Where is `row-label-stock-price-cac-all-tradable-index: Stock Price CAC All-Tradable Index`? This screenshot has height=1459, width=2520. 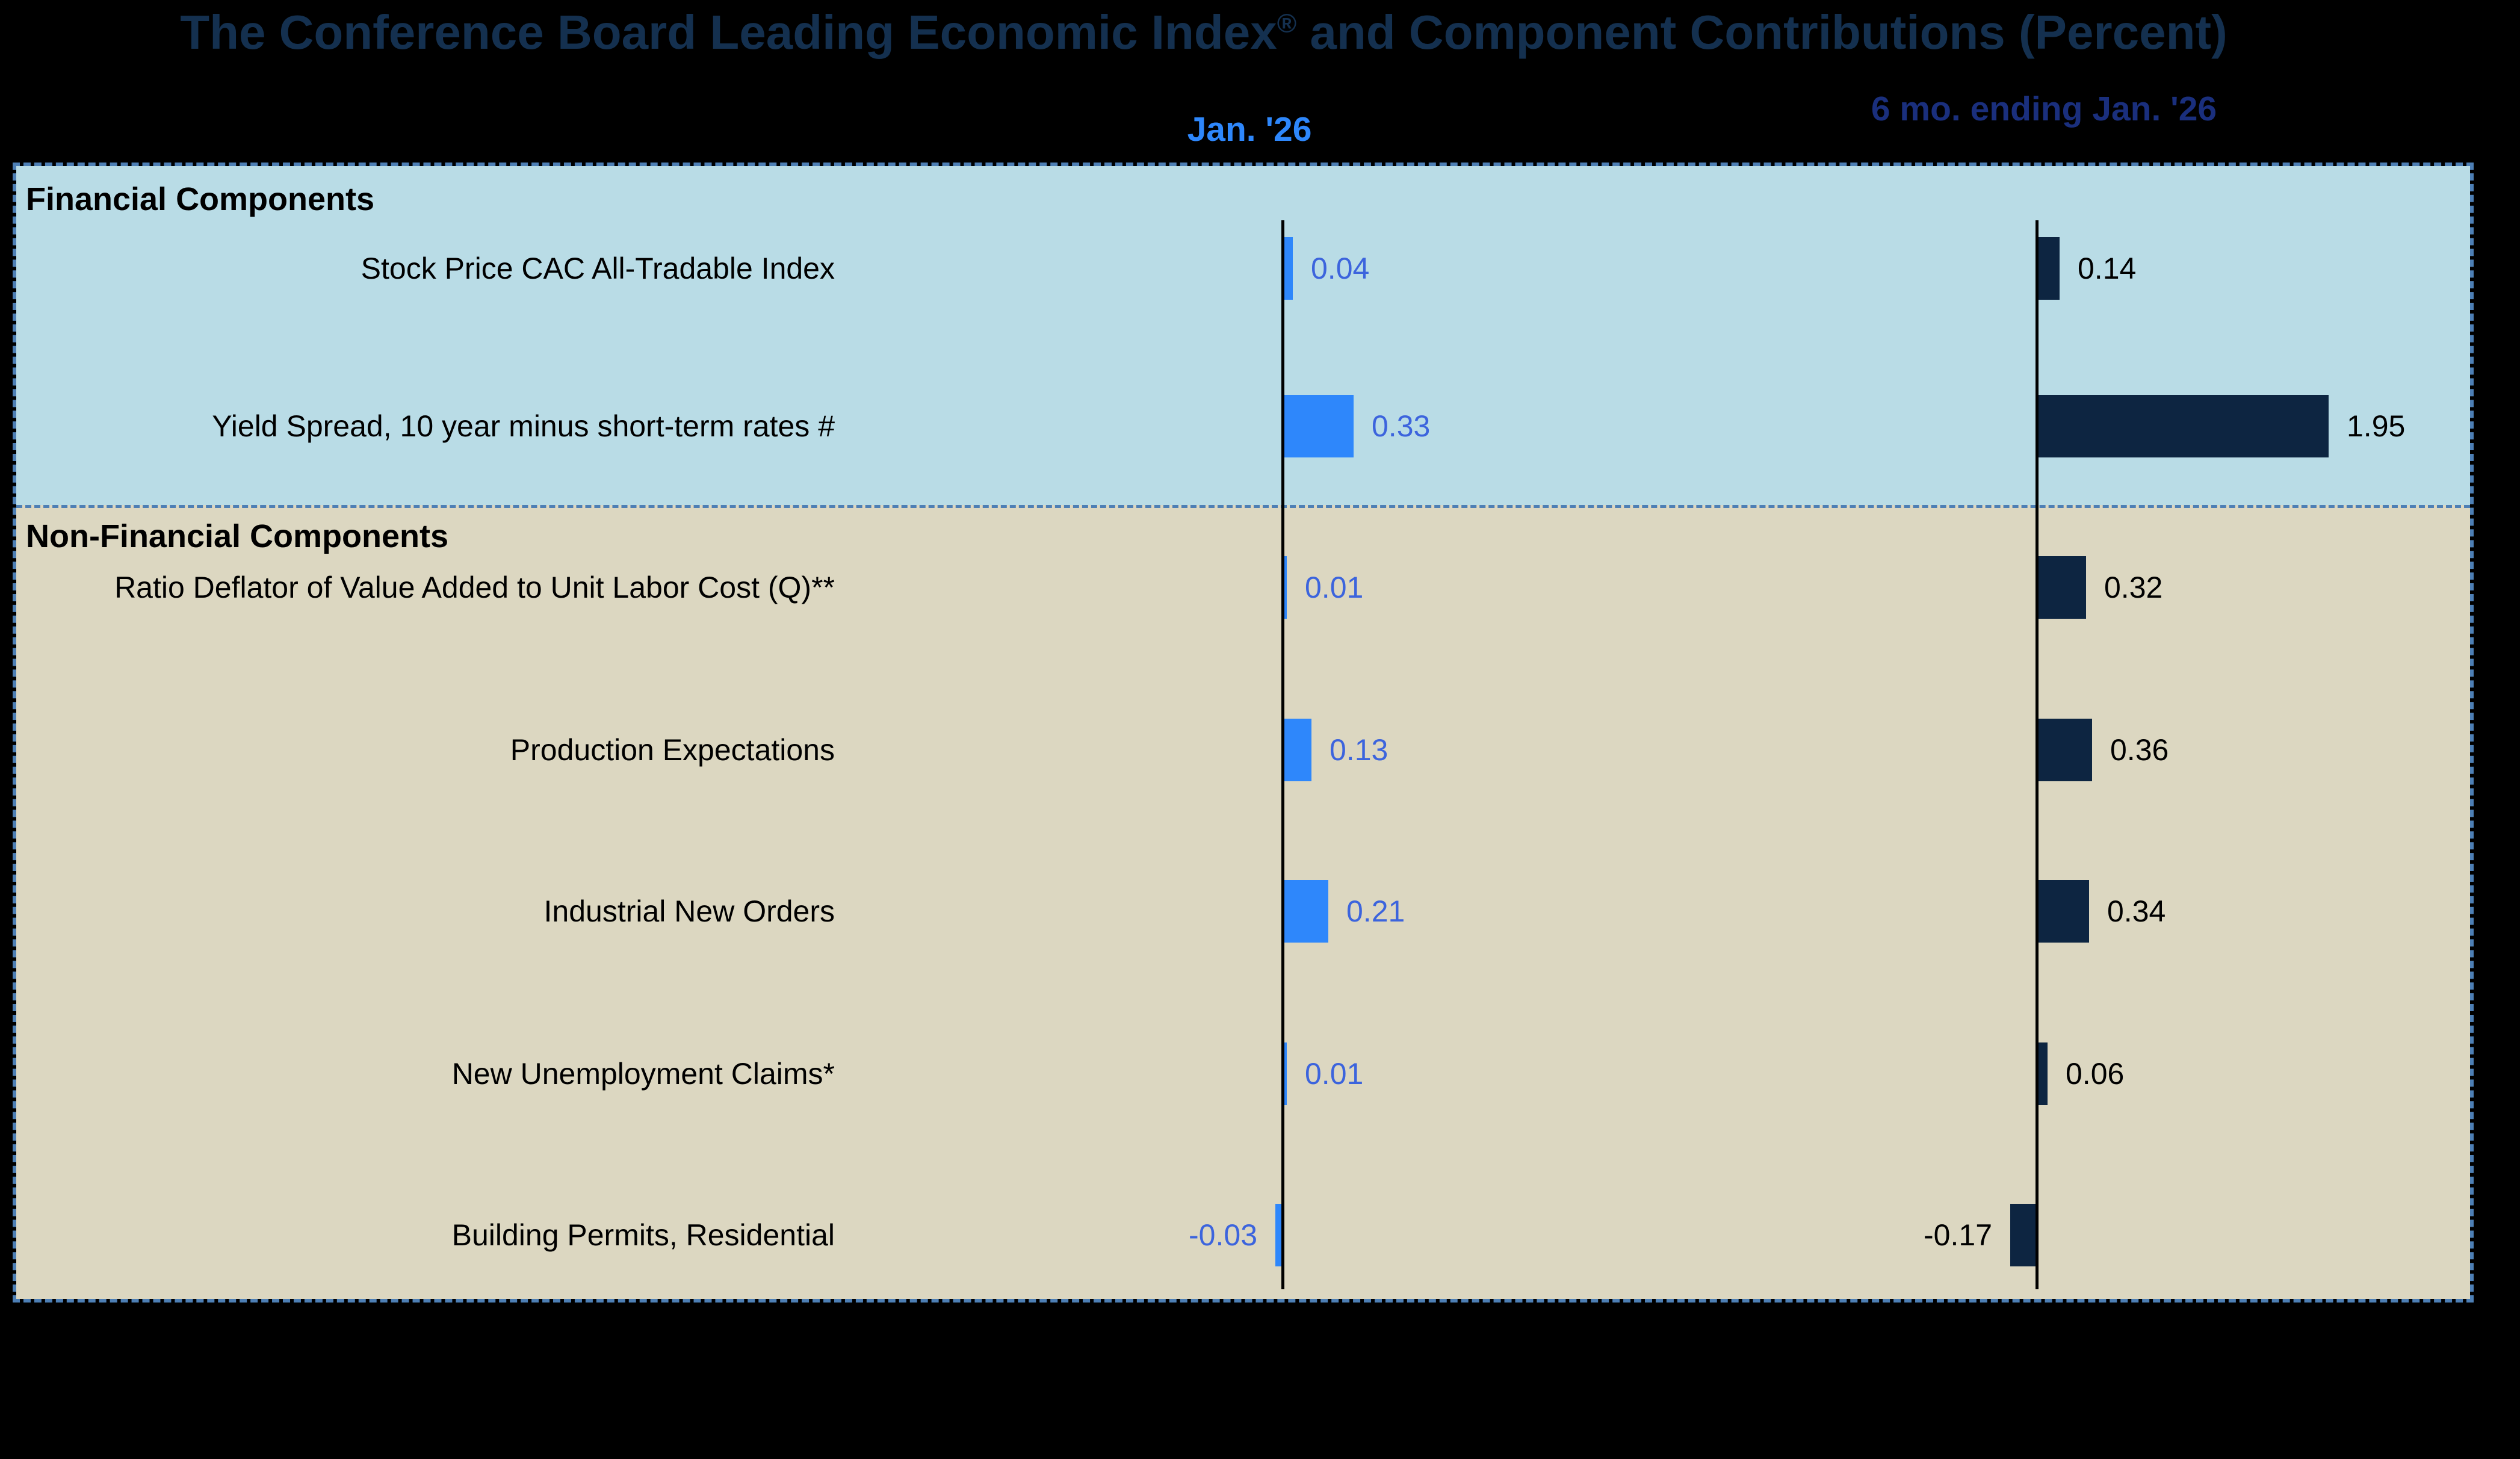
row-label-stock-price-cac-all-tradable-index: Stock Price CAC All-Tradable Index is located at coordinates (598, 268).